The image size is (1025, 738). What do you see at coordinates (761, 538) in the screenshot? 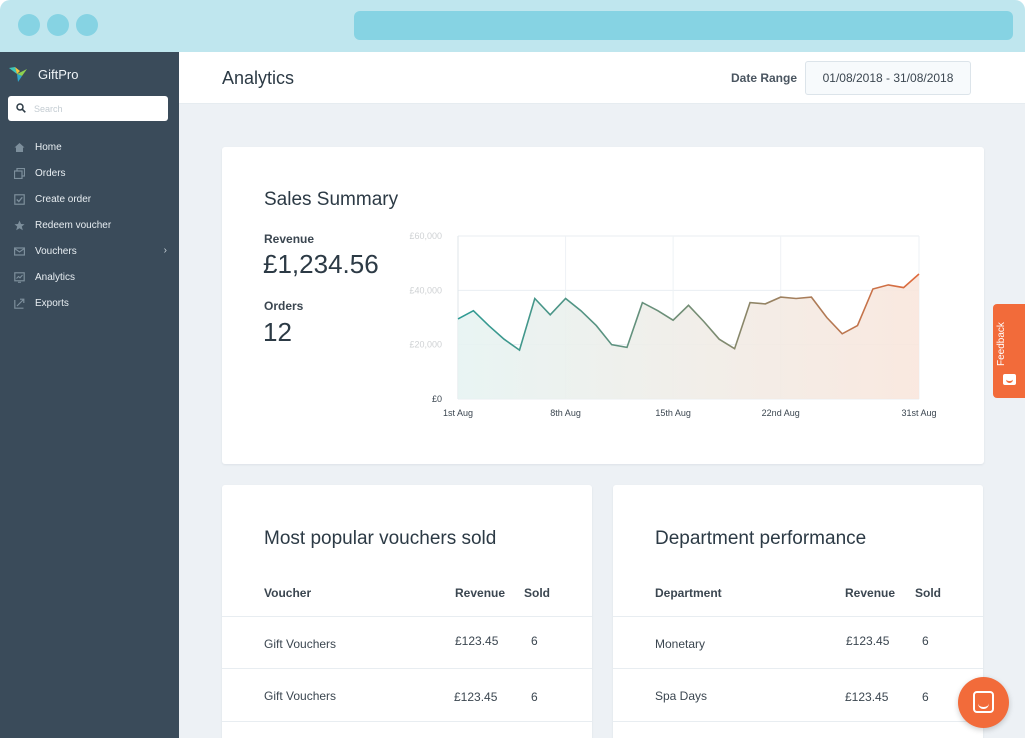
I see `department-performance-title: Department performance` at bounding box center [761, 538].